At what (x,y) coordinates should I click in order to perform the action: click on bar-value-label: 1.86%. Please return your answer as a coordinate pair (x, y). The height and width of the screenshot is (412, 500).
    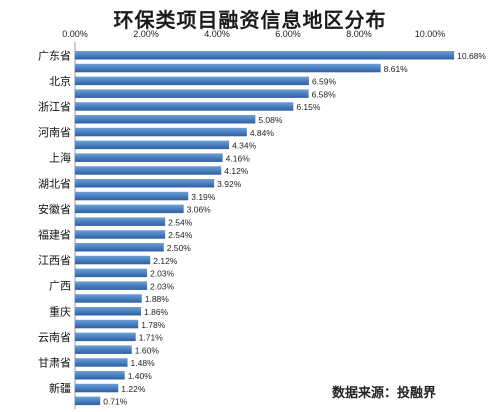
    Looking at the image, I should click on (156, 312).